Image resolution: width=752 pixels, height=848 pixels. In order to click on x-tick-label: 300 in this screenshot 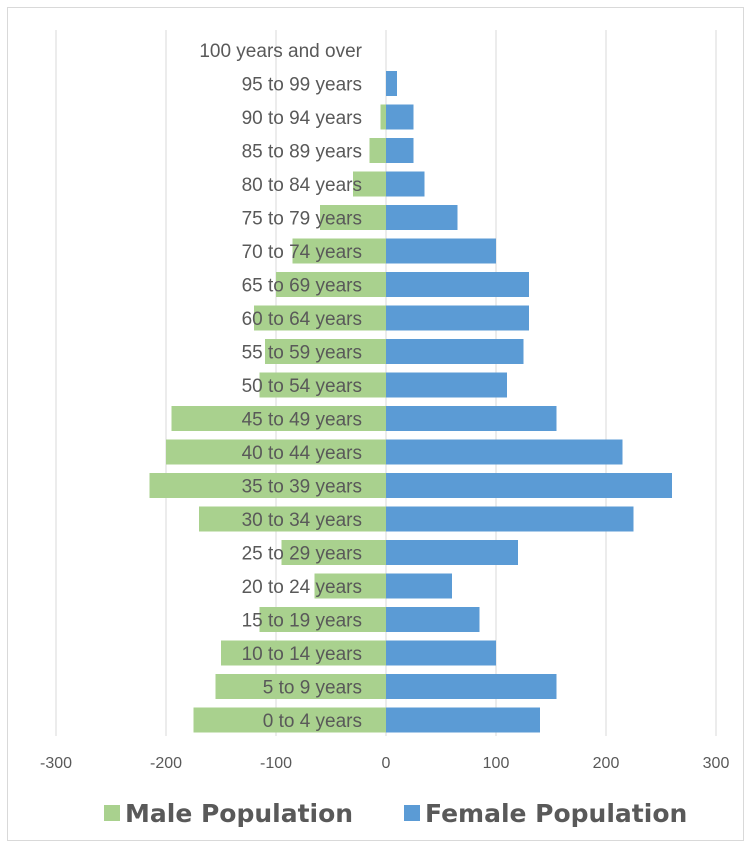, I will do `click(716, 763)`.